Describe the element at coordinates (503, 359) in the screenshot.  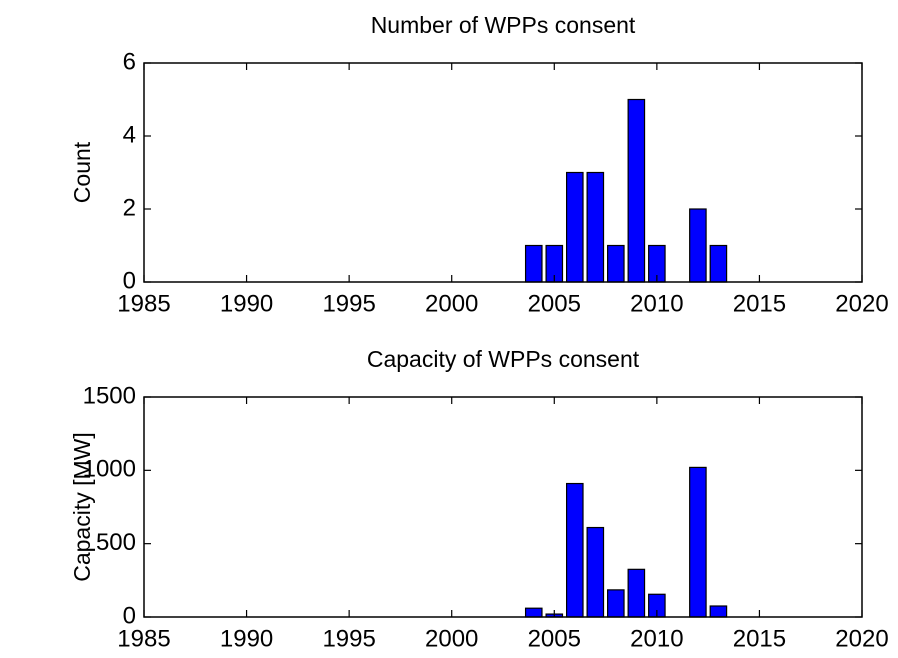
I see `chart-title: Capacity of WPPs consent` at that location.